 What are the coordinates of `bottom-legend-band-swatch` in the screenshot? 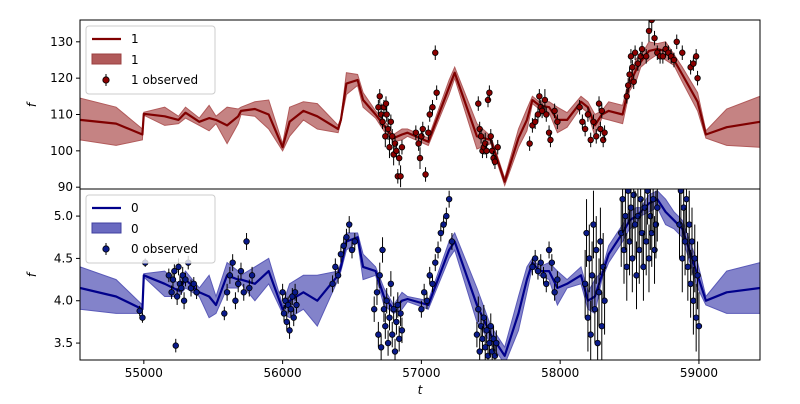 It's located at (106, 228).